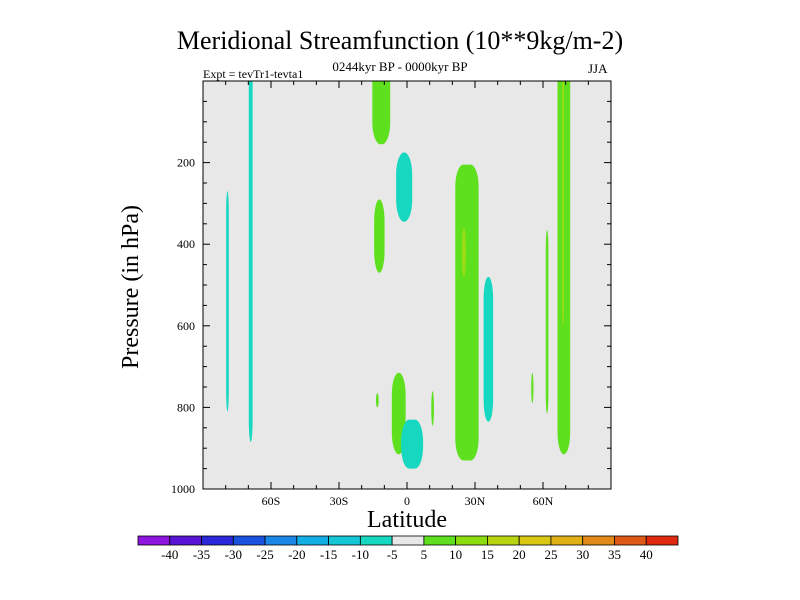 The height and width of the screenshot is (600, 800). I want to click on colorbar-label: 40, so click(646, 554).